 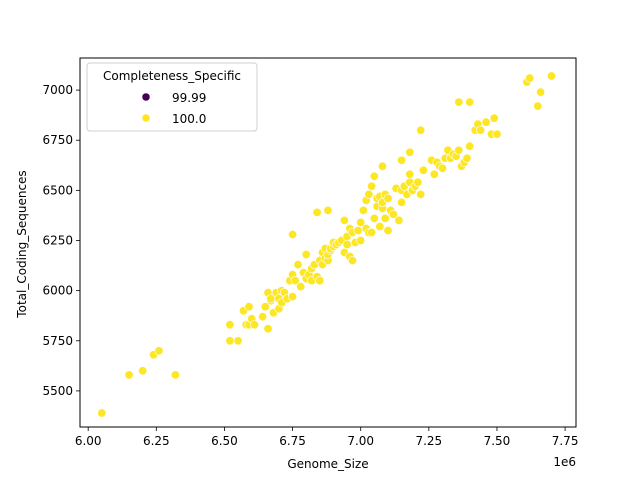 What do you see at coordinates (172, 76) in the screenshot?
I see `legend-title: Completeness_Specific` at bounding box center [172, 76].